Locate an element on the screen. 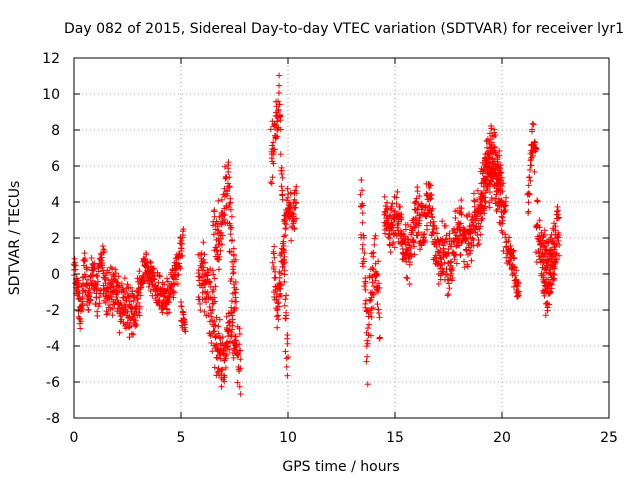 The width and height of the screenshot is (640, 480). y-tick-label: 2 is located at coordinates (55, 239).